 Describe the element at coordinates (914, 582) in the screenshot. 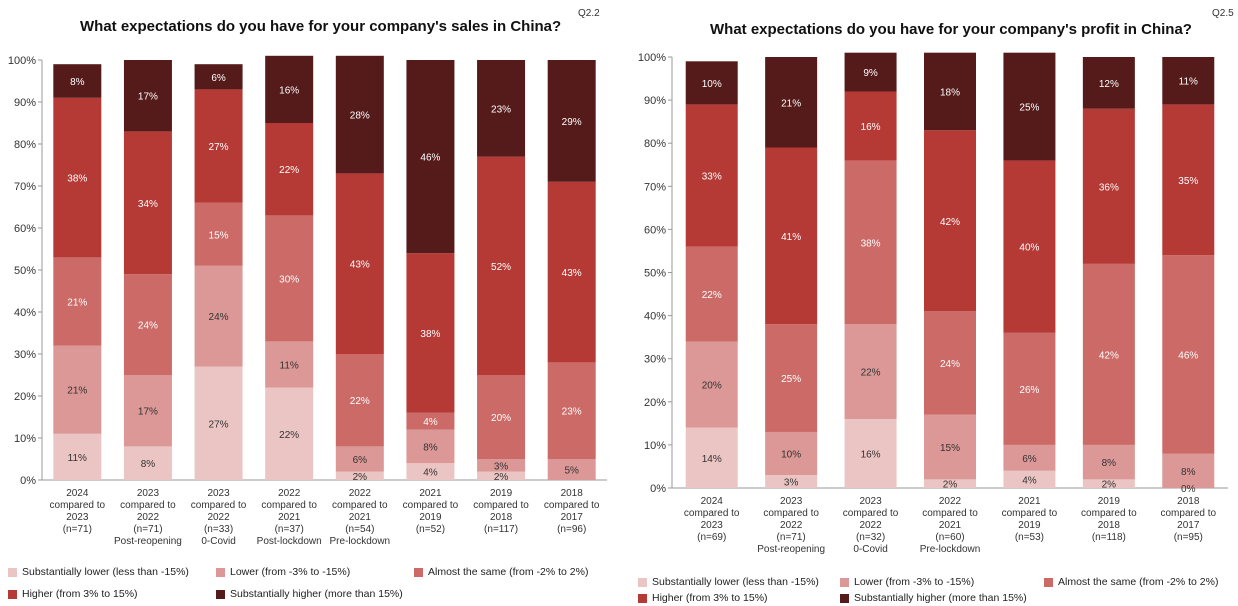

I see `legend-label: Lower (from -3% to -15%)` at that location.